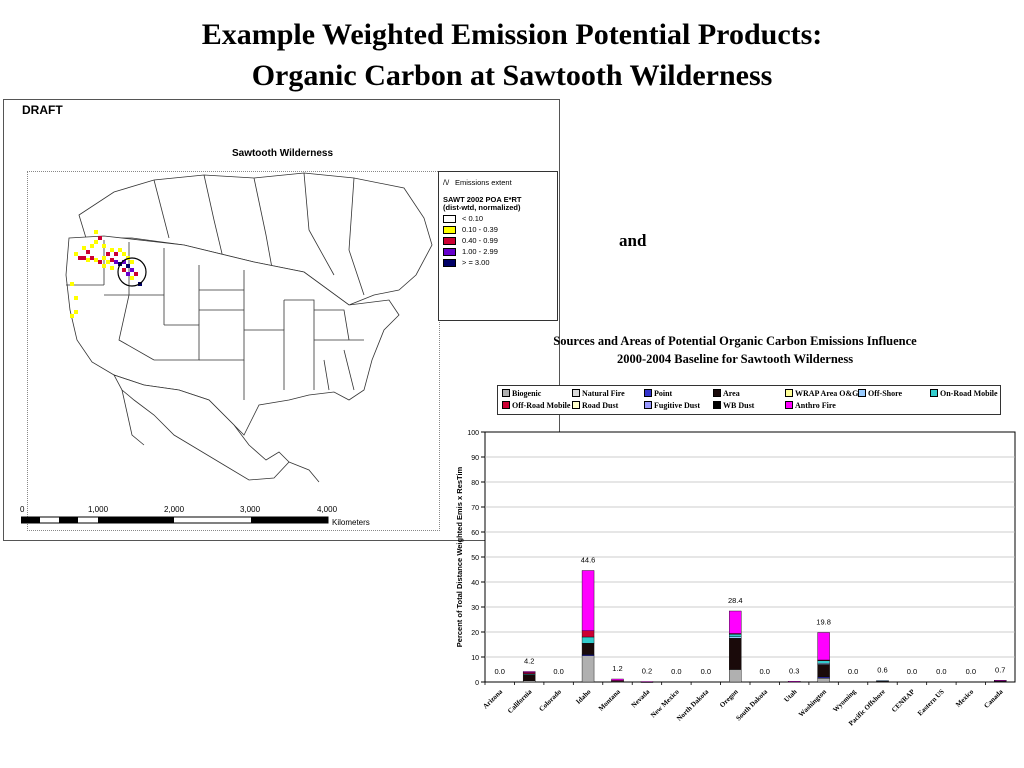 The image size is (1024, 768). Describe the element at coordinates (475, 508) in the screenshot. I see `y-tick-label: 70` at that location.